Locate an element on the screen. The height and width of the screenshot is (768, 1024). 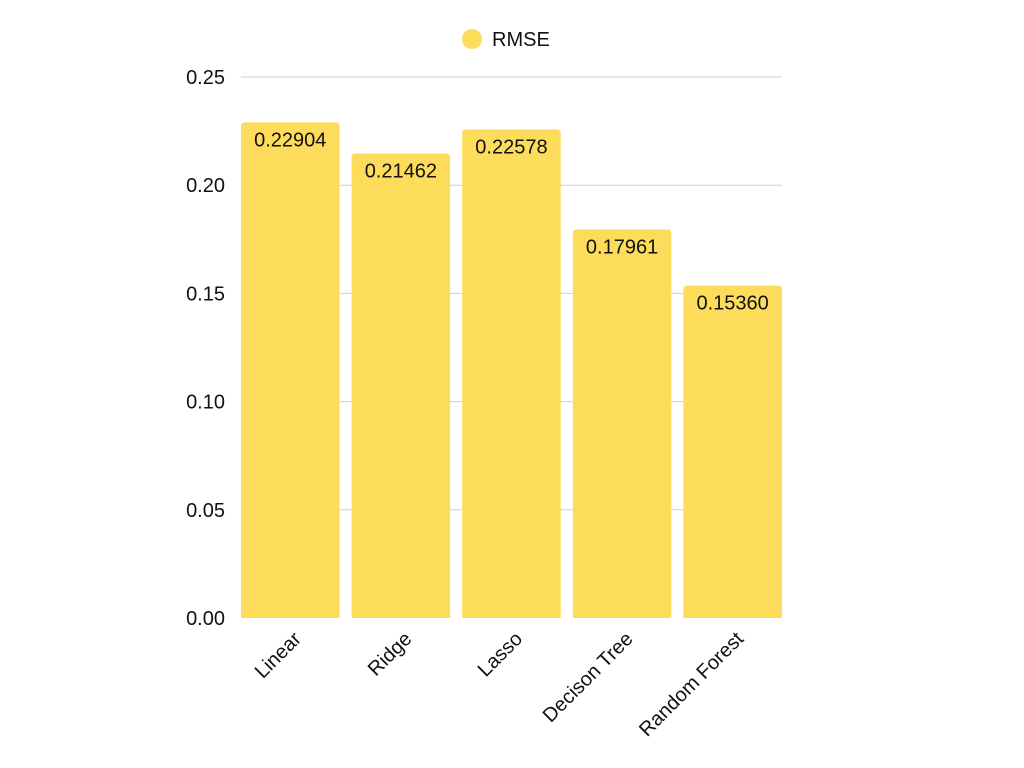
y-tick-label: 0.15 is located at coordinates (205, 294).